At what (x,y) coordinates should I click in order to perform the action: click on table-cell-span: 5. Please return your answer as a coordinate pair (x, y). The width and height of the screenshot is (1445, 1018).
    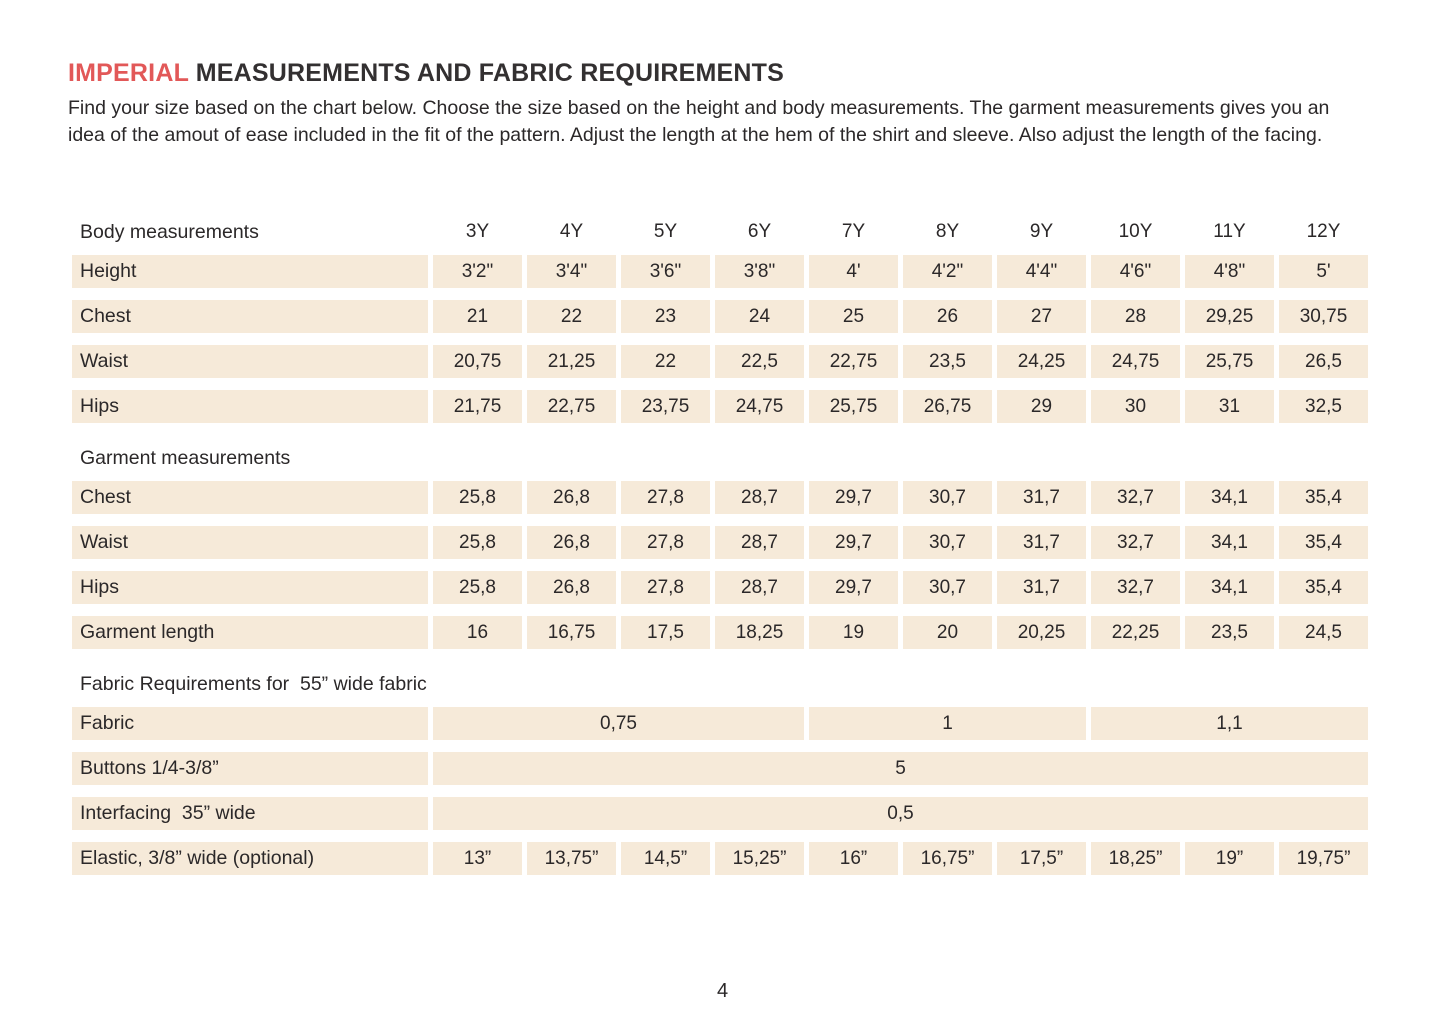
    Looking at the image, I should click on (900, 768).